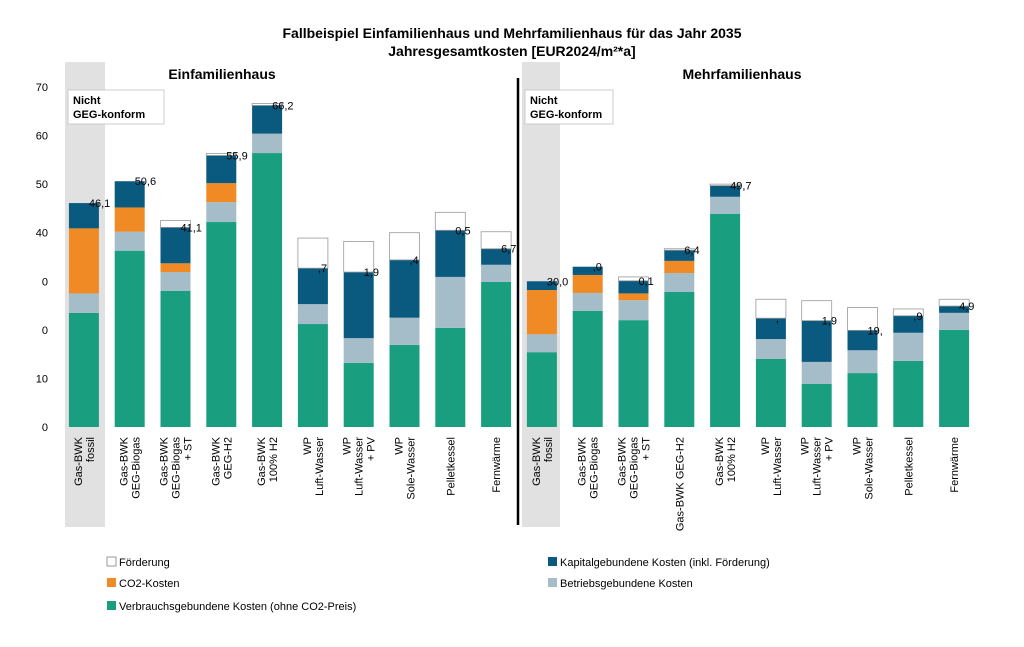  What do you see at coordinates (511, 51) in the screenshot?
I see `chart-title: Jahresgesamtkosten [EUR2024/m²*a]` at bounding box center [511, 51].